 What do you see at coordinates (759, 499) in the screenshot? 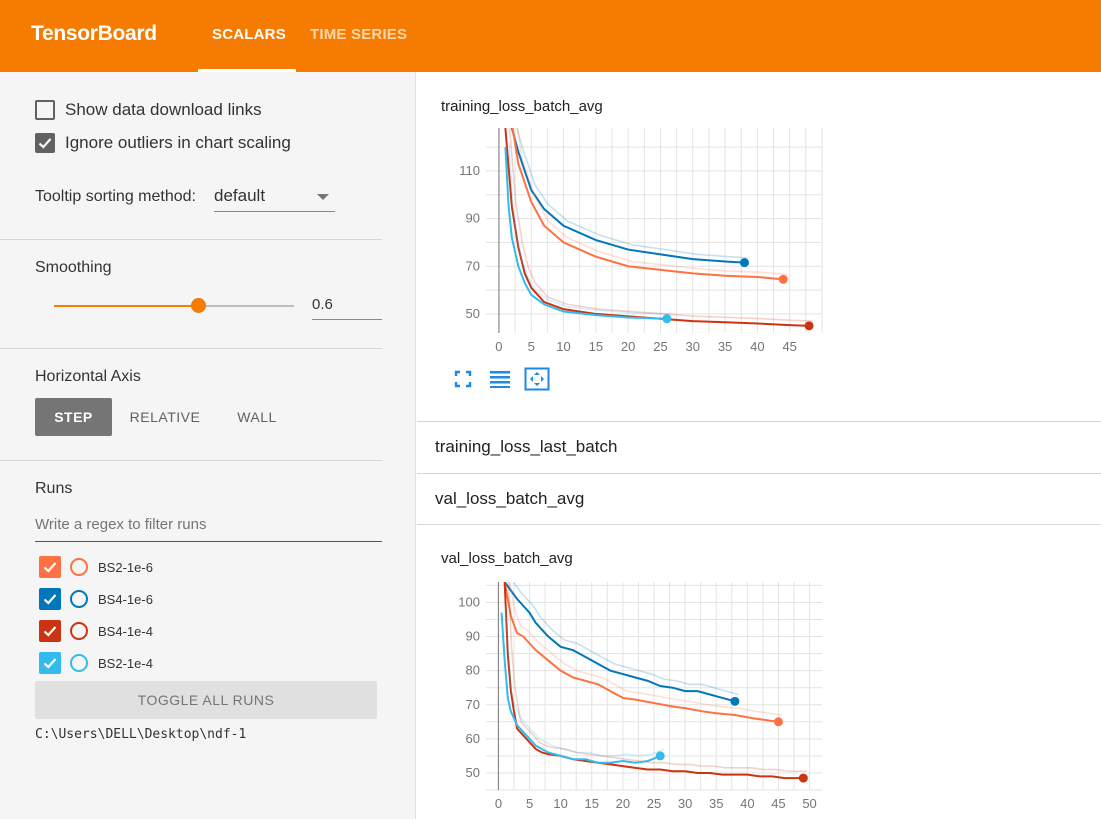
I see `collapsed-chart-card: val_loss_batch_avg` at bounding box center [759, 499].